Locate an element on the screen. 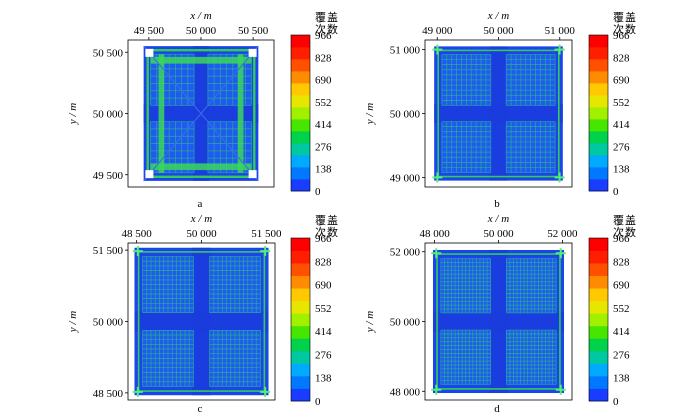 The image size is (700, 420). colorbar-tick-label-7: 966 is located at coordinates (323, 239).